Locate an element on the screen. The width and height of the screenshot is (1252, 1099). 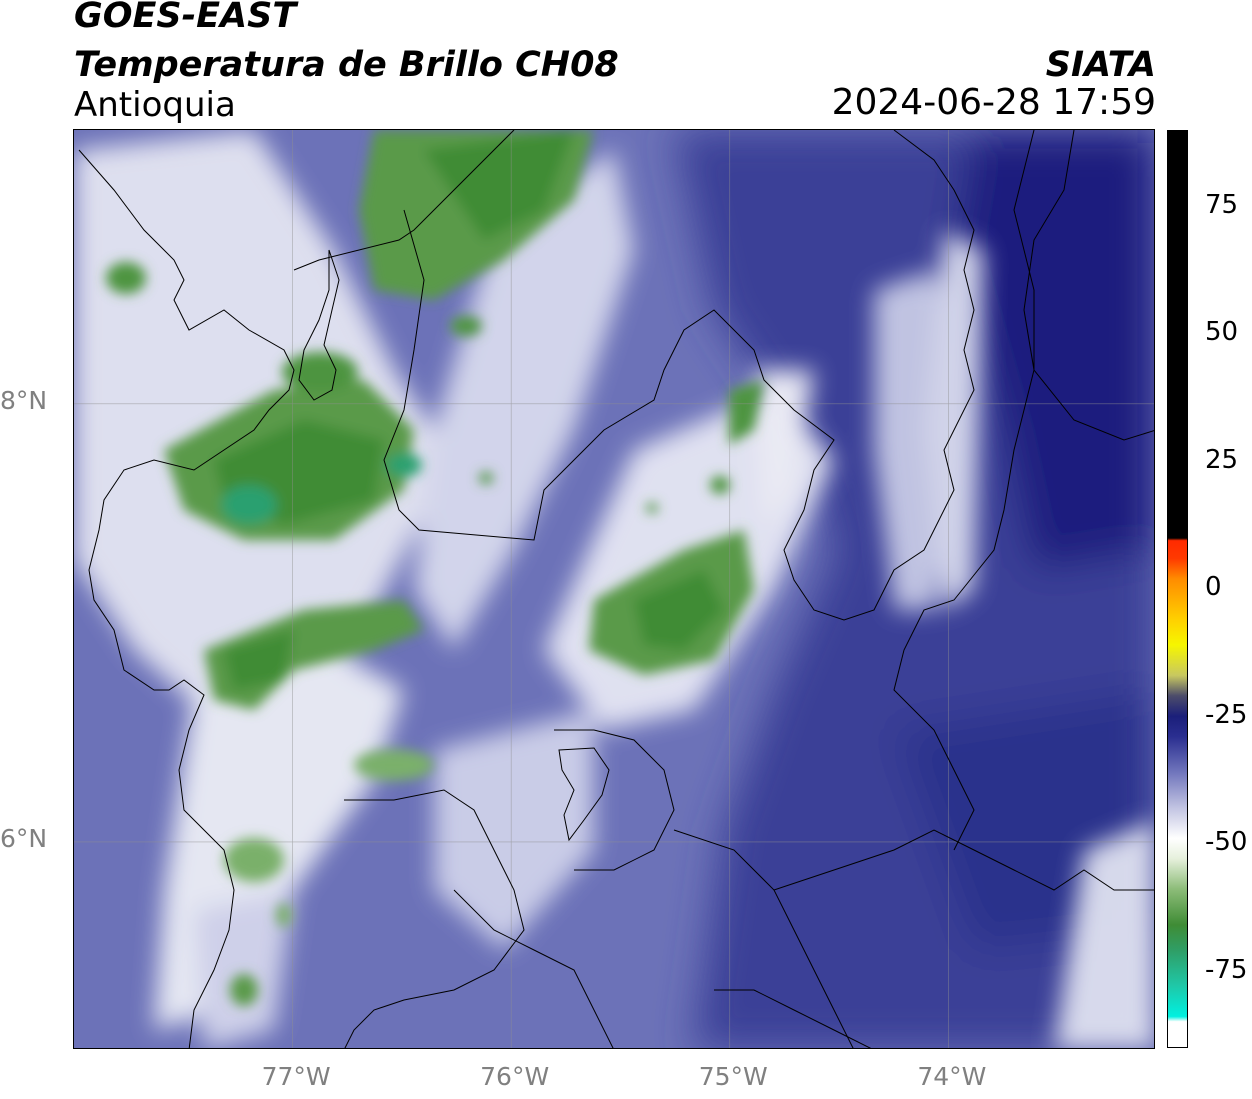
temperature-colorbar is located at coordinates (1177, 589).